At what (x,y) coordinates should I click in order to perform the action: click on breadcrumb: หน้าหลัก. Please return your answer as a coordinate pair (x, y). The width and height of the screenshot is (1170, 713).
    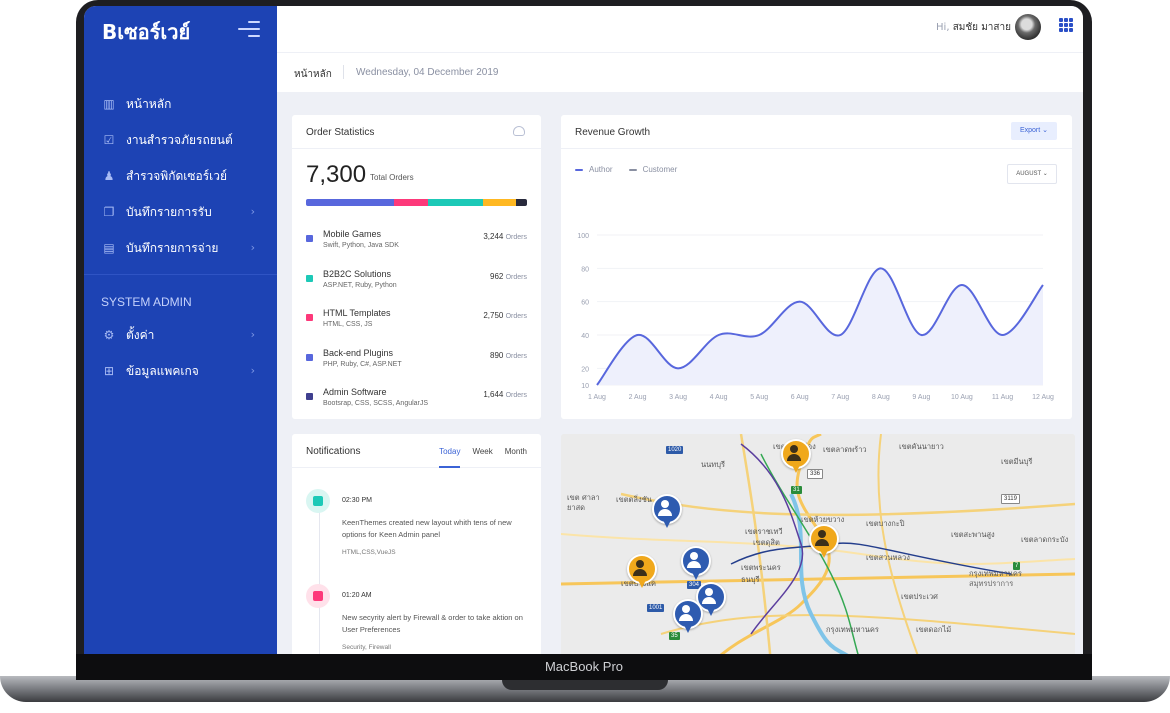
    Looking at the image, I should click on (313, 74).